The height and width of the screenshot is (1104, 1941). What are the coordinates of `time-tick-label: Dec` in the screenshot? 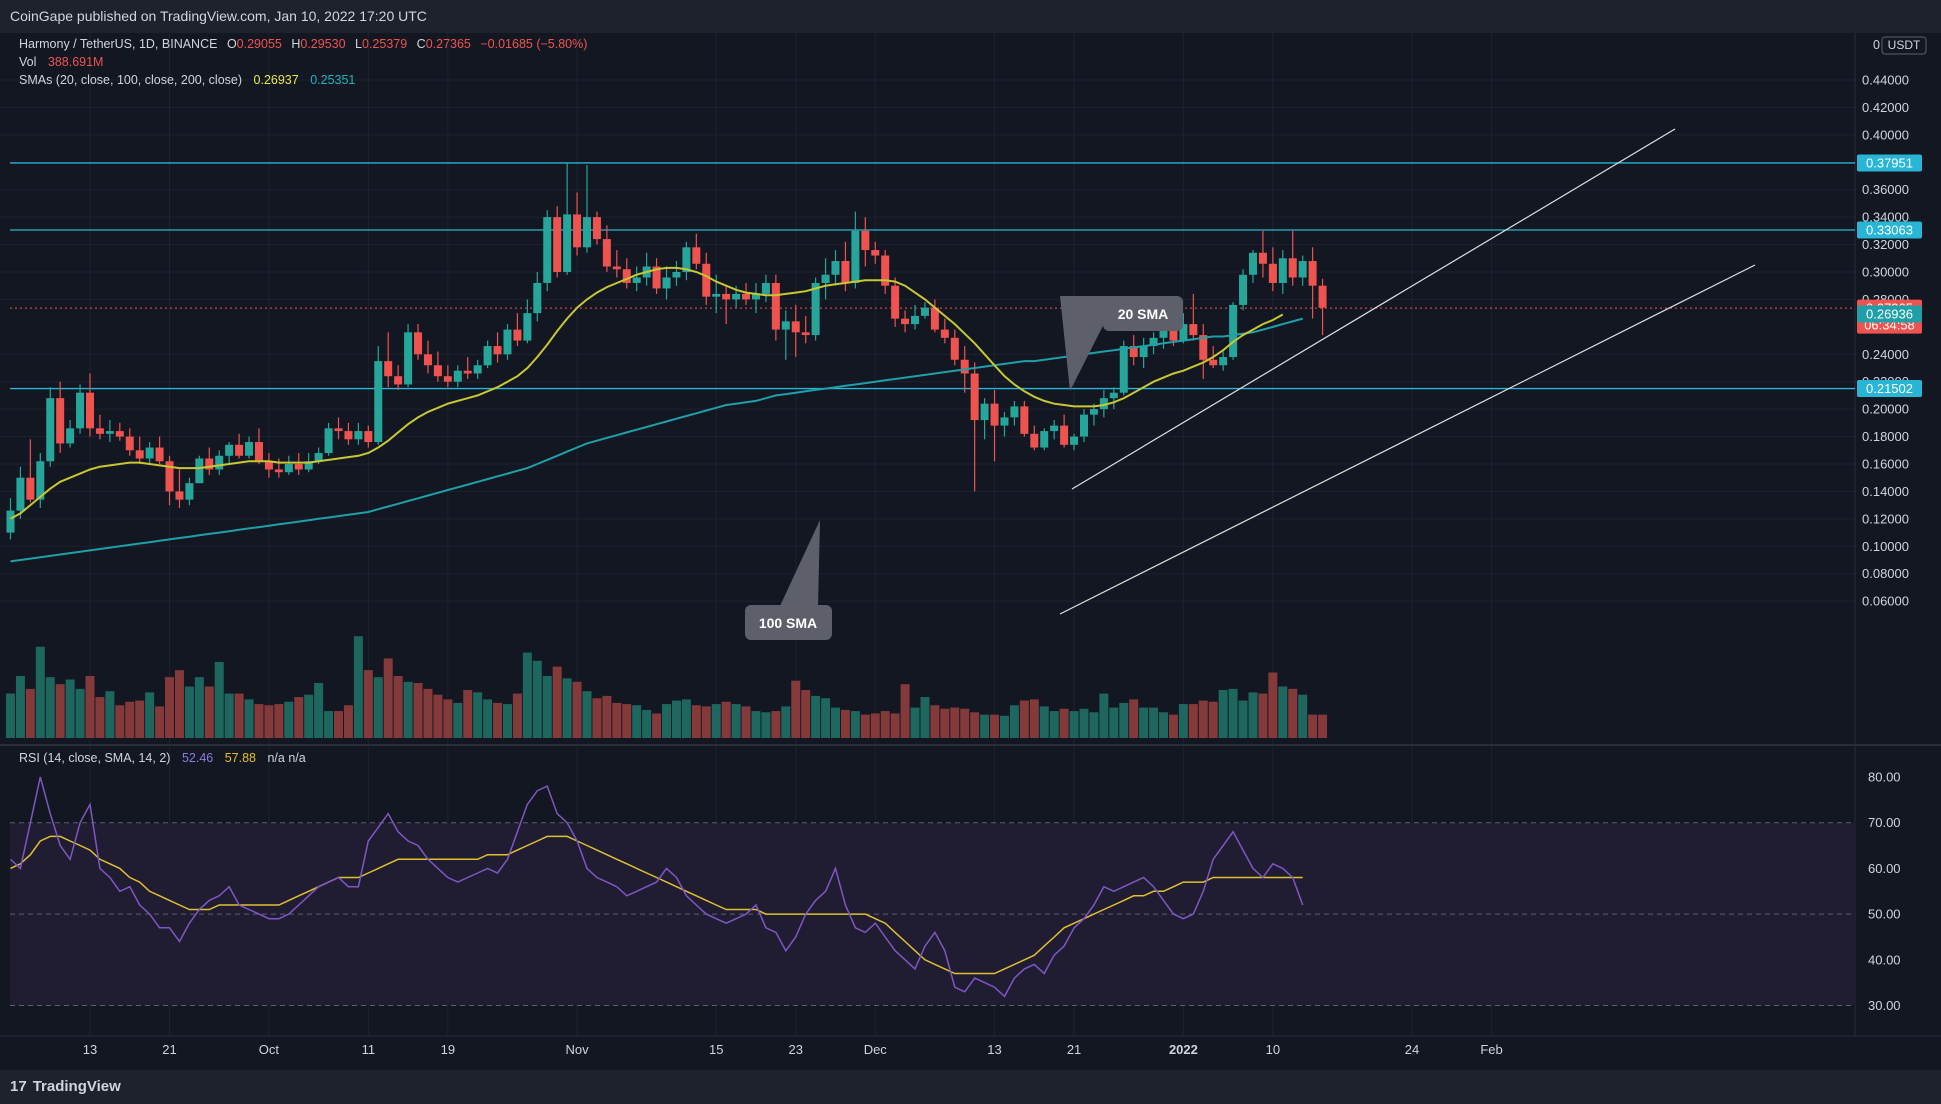 It's located at (876, 1049).